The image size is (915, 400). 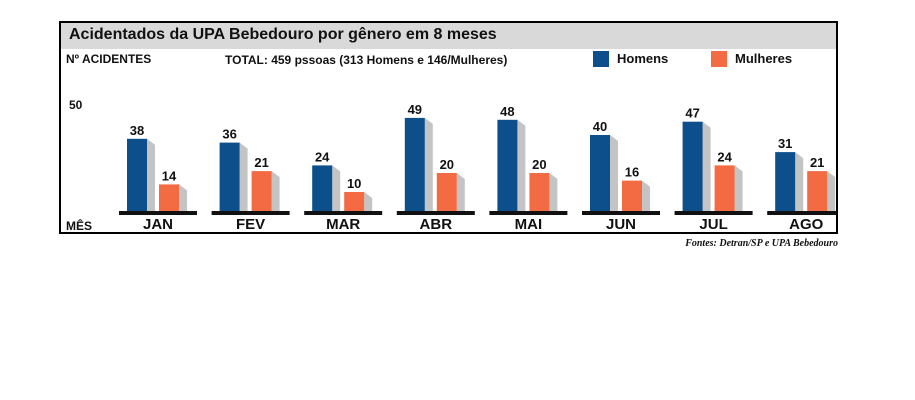 What do you see at coordinates (460, 192) in the screenshot?
I see `bar-shadow-mulheres-abr` at bounding box center [460, 192].